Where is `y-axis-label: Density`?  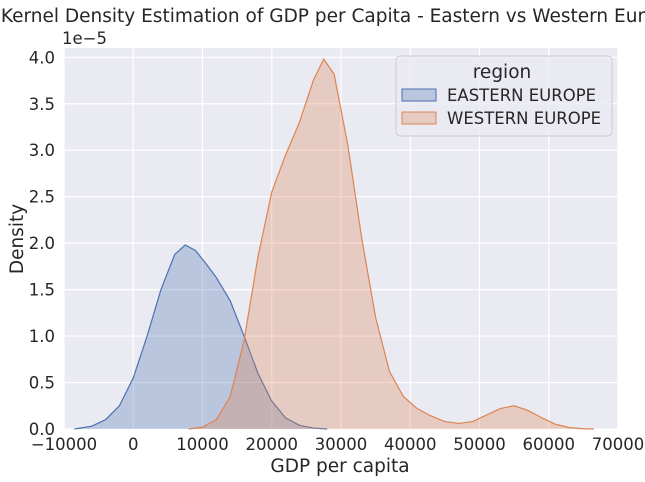
y-axis-label: Density is located at coordinates (17, 239).